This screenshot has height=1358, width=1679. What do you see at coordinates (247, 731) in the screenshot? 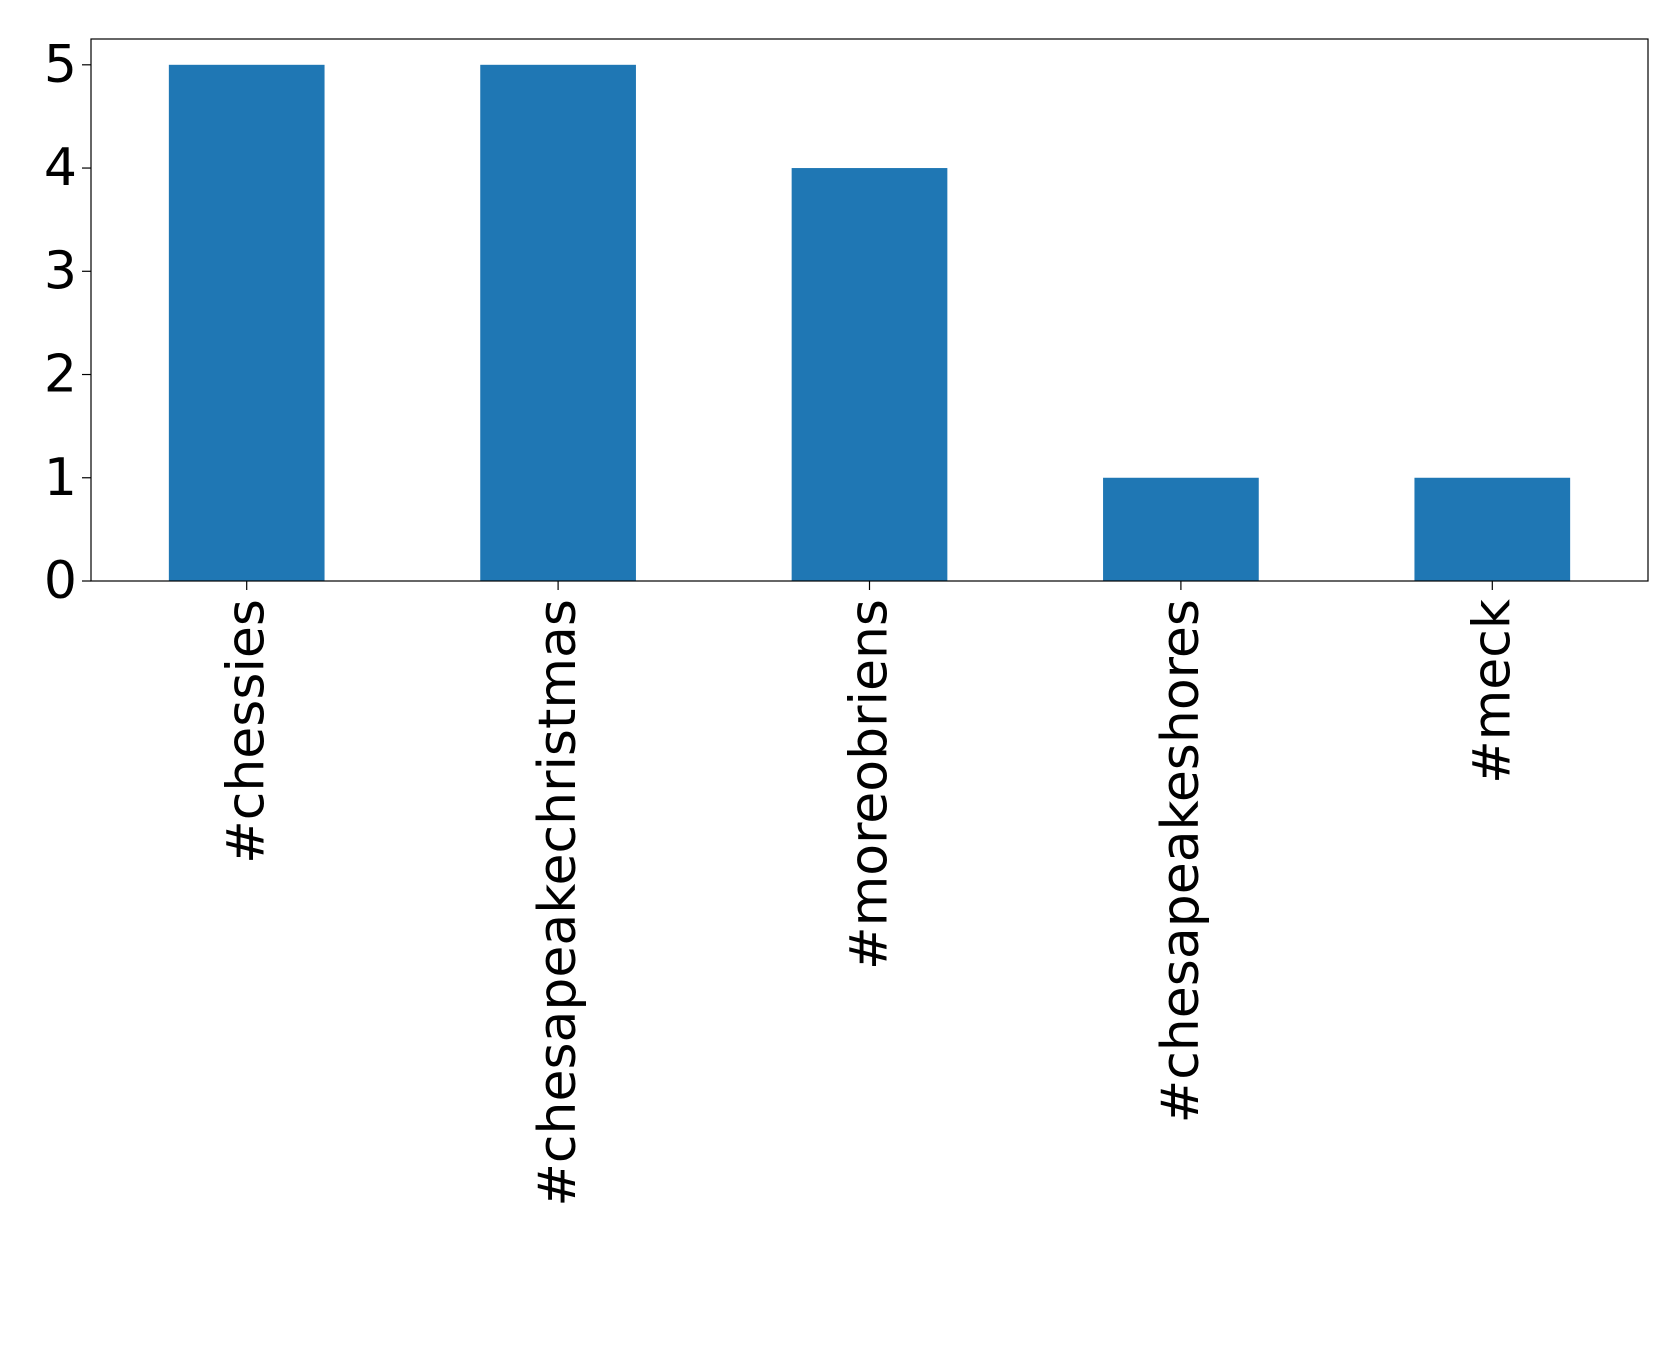
I see `x-tick-label: #chessies` at bounding box center [247, 731].